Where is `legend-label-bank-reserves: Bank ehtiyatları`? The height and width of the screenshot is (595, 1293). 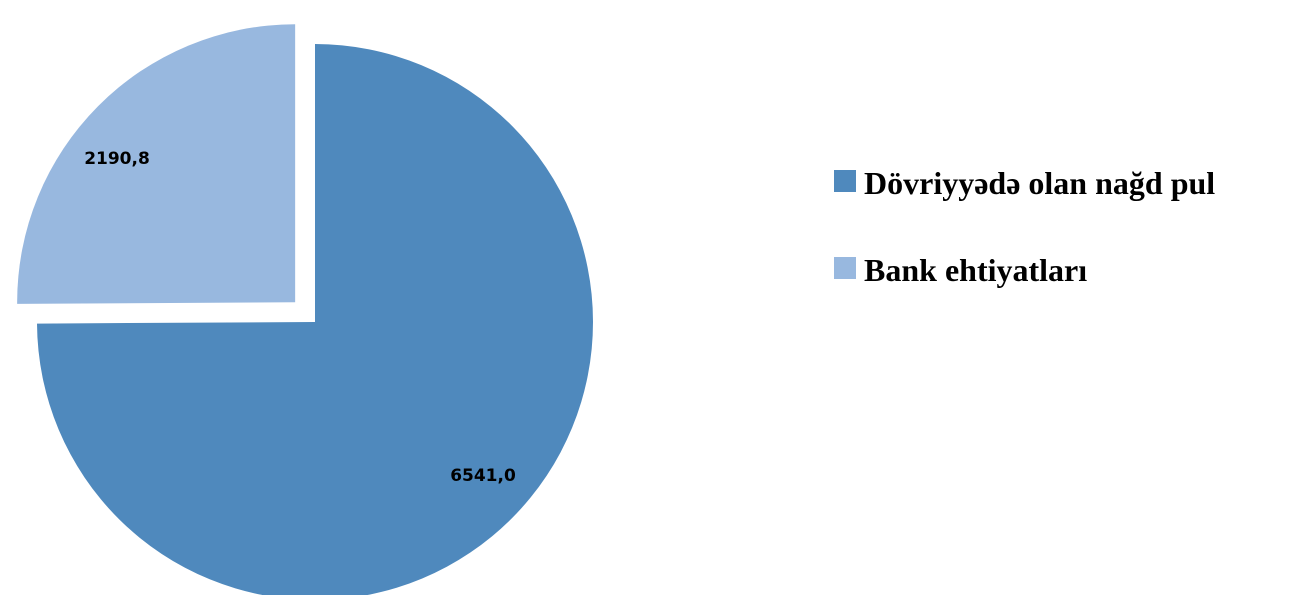
legend-label-bank-reserves: Bank ehtiyatları is located at coordinates (975, 270).